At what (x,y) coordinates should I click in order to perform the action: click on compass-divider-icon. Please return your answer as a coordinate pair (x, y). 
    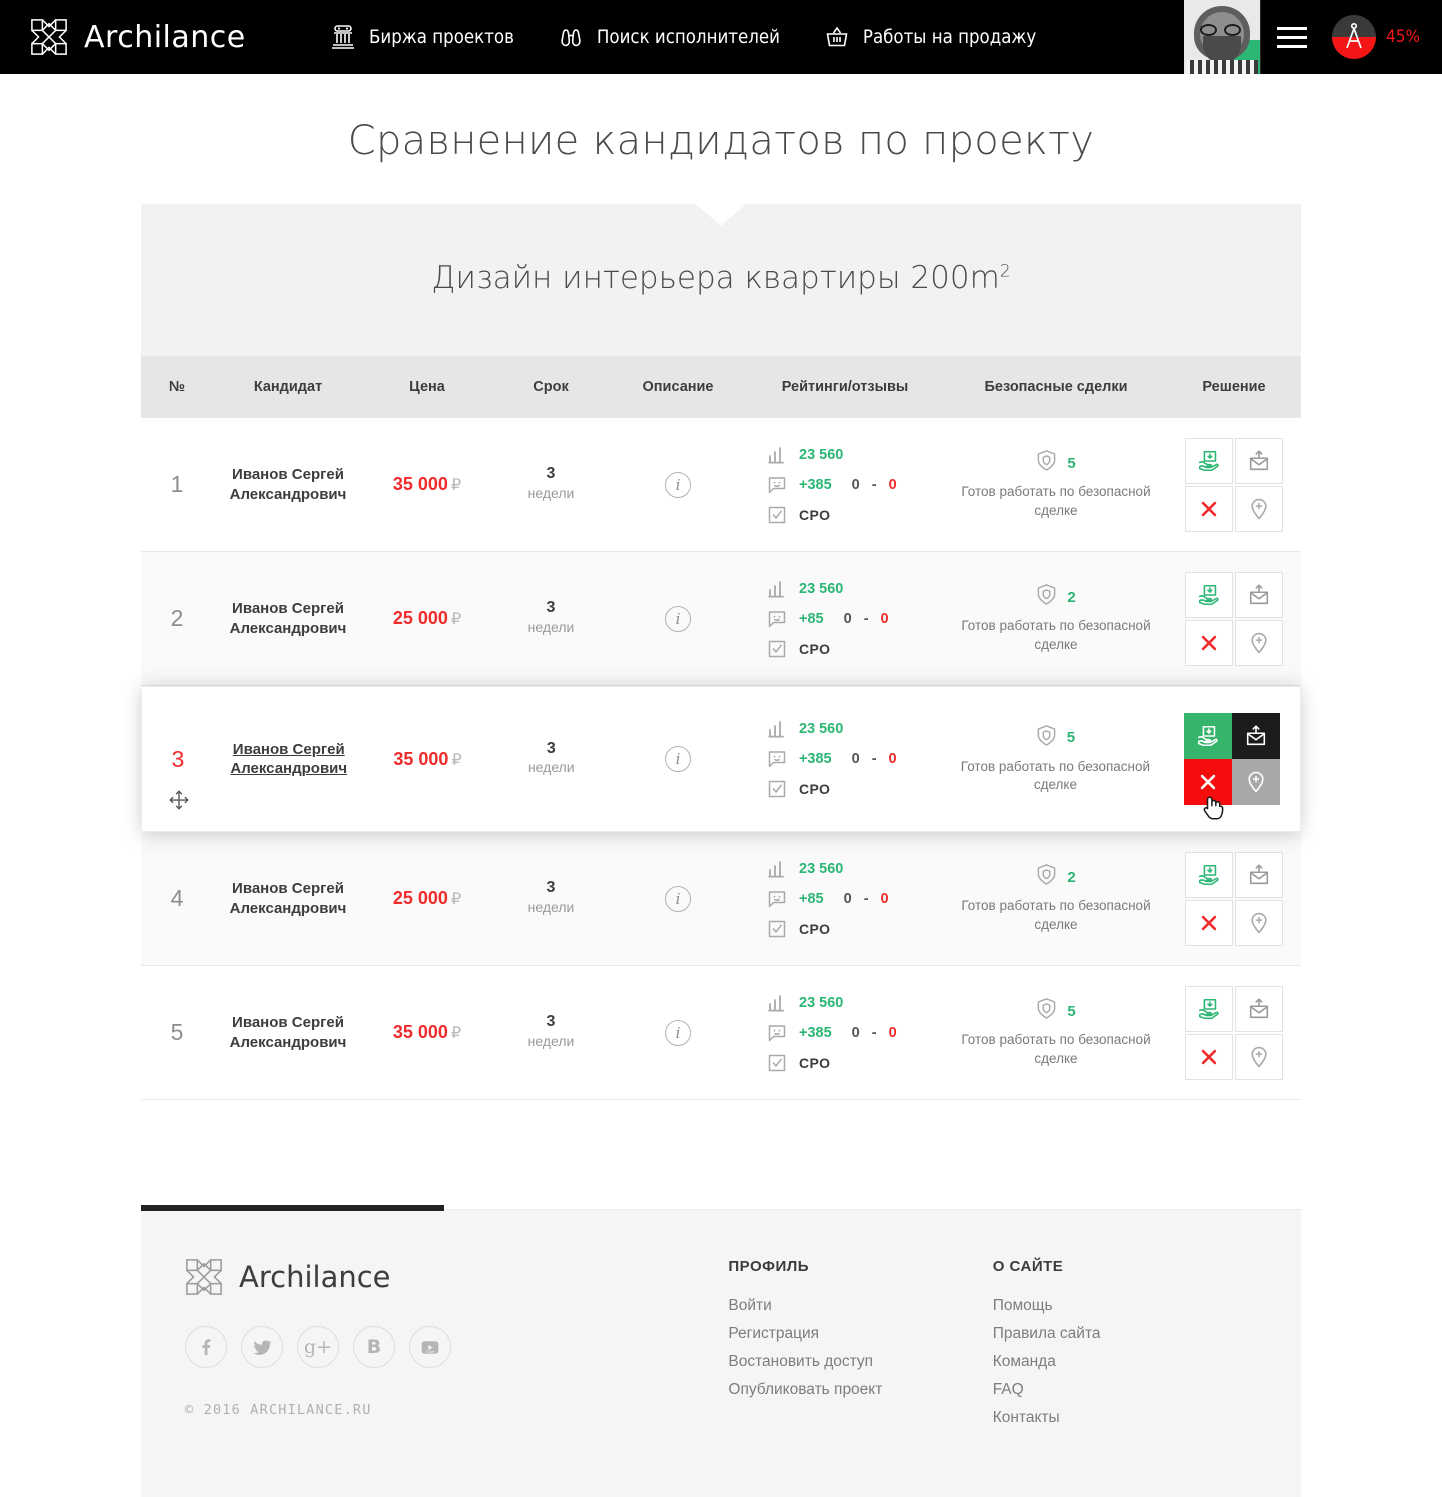
    Looking at the image, I should click on (1354, 37).